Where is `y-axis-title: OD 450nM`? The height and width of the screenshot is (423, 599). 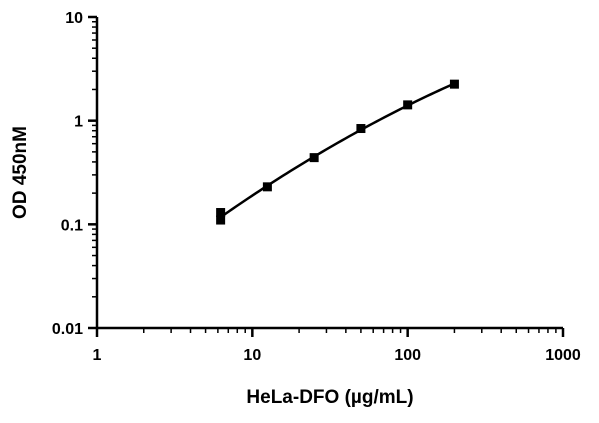 y-axis-title: OD 450nM is located at coordinates (20, 172).